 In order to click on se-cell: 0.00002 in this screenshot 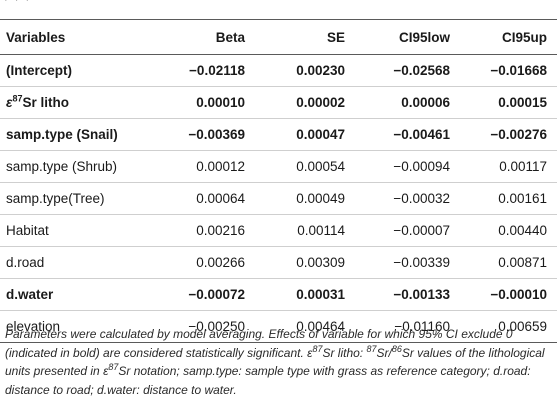, I will do `click(320, 102)`.